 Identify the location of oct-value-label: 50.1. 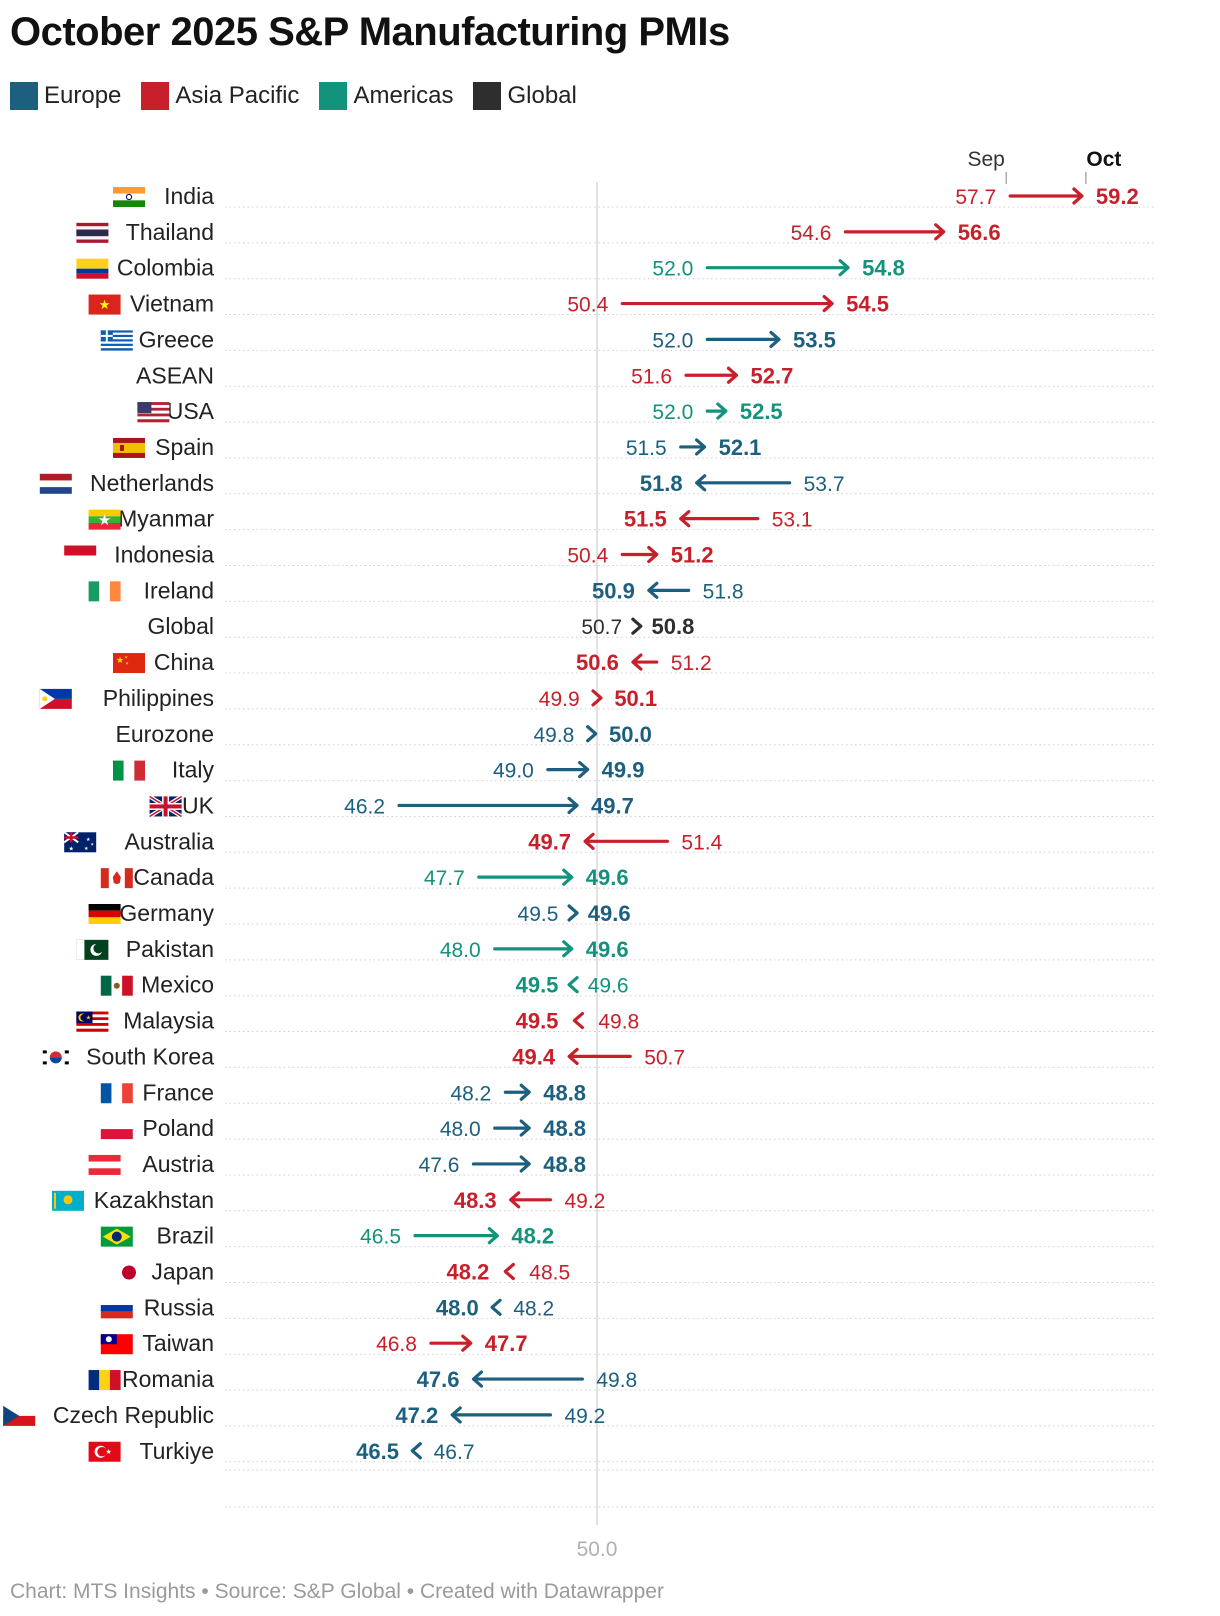
(635, 698).